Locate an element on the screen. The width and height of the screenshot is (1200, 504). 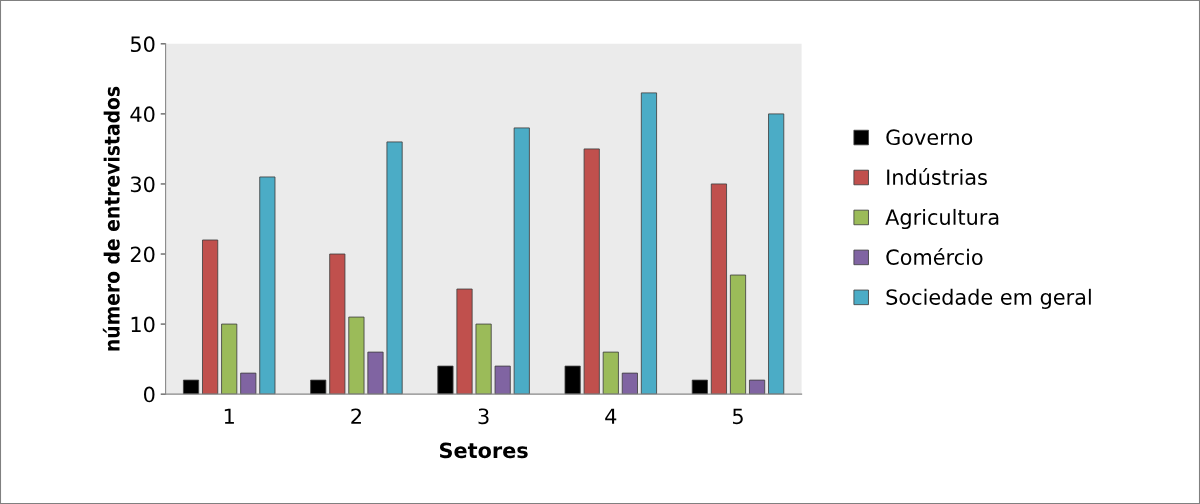
y-axis-title: número de entrevistados is located at coordinates (111, 218).